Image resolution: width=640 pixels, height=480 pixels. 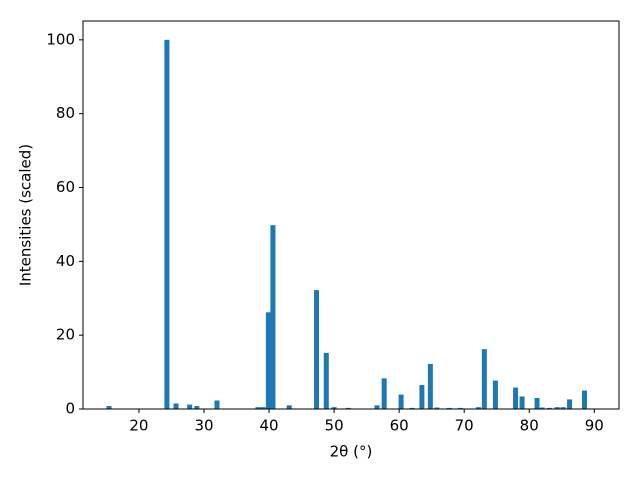 I want to click on x-tick-label: 30, so click(x=203, y=426).